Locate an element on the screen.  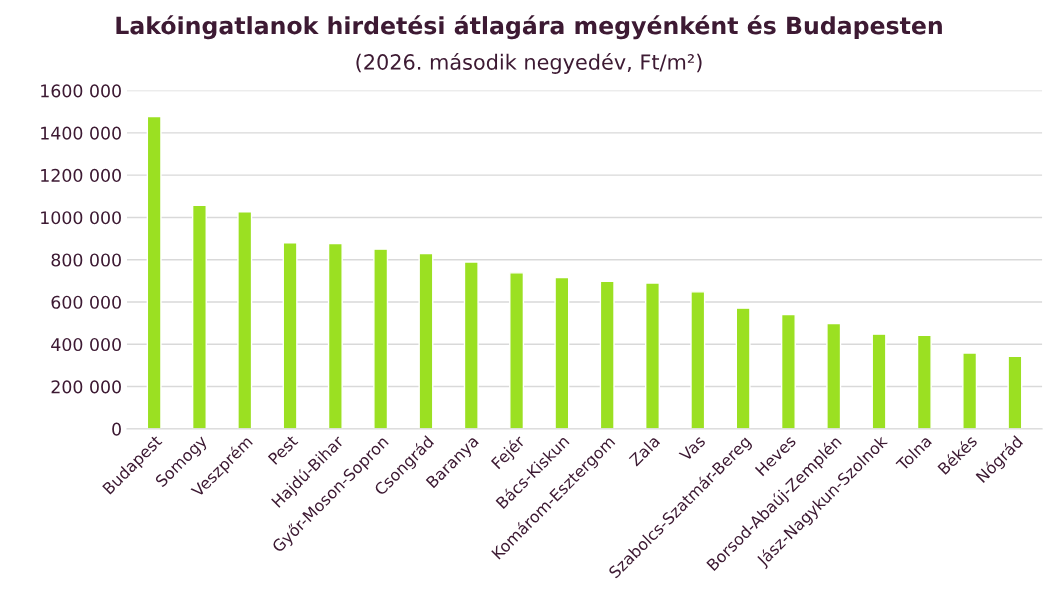
chart-subtitle: (2026. második negyedév, Ft/m²) is located at coordinates (529, 63).